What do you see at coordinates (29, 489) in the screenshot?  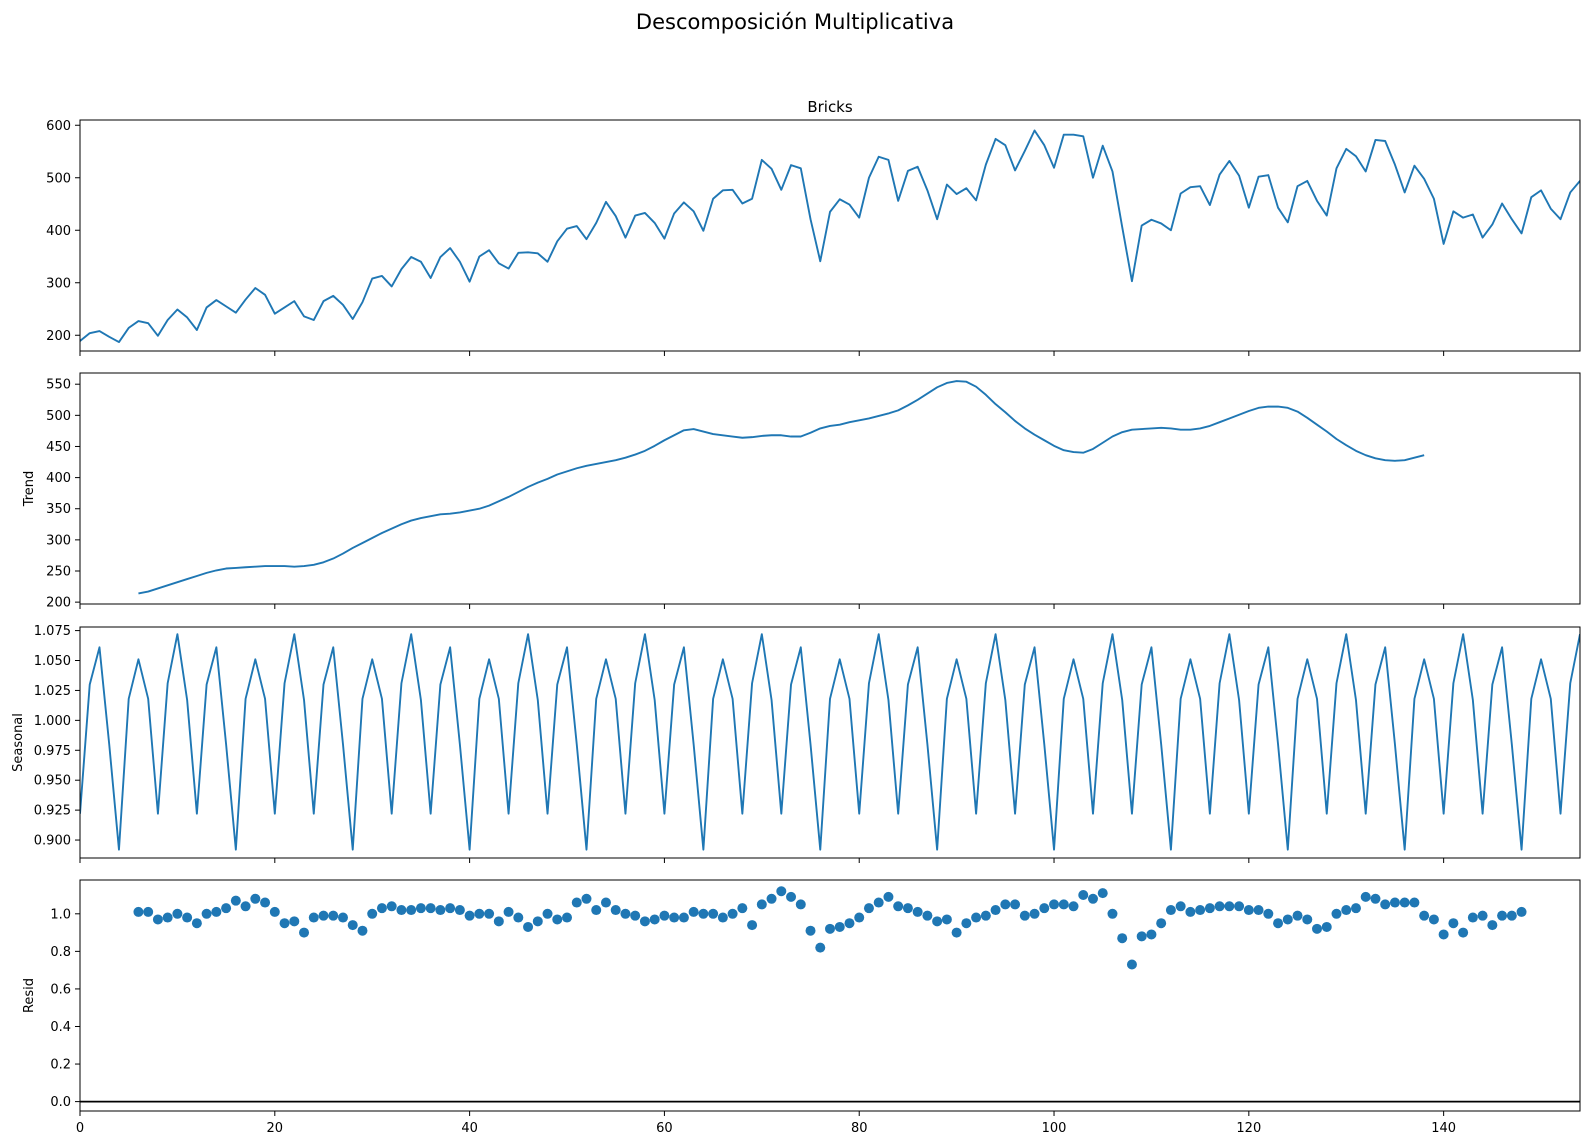 I see `trend-ylabel: Trend` at bounding box center [29, 489].